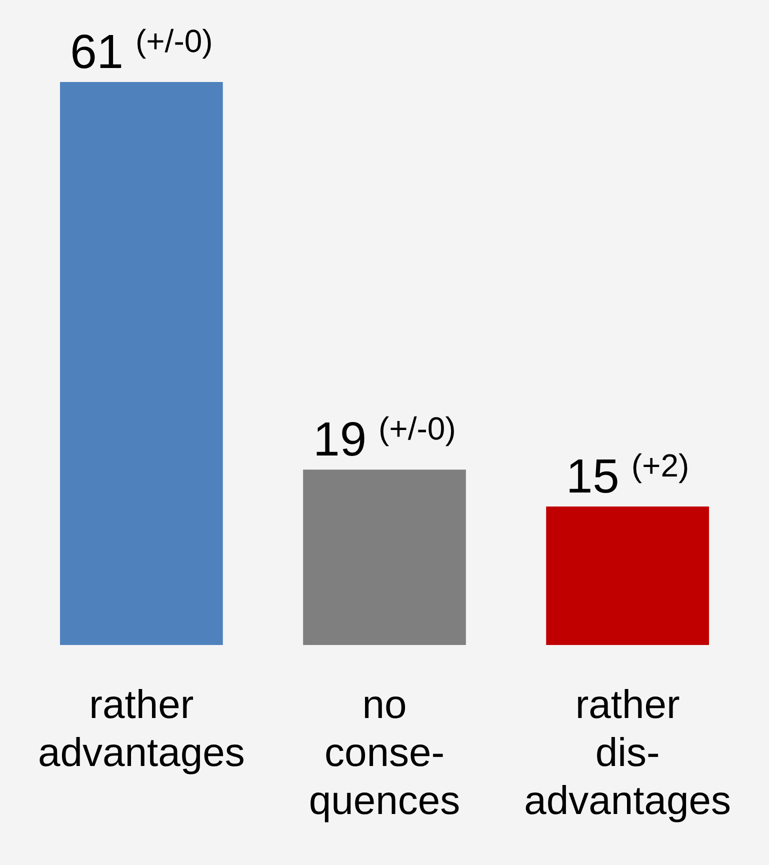  I want to click on data-label: 19, so click(340, 440).